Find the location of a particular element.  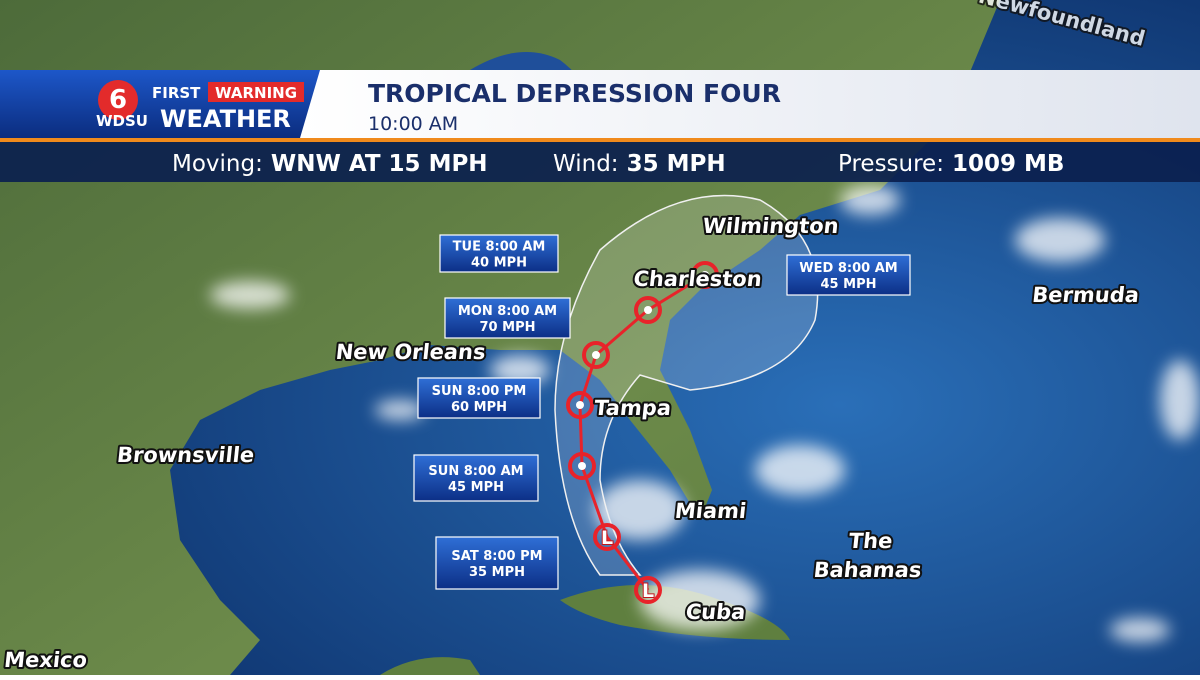

stat: Wind: 35 MPH is located at coordinates (639, 164).